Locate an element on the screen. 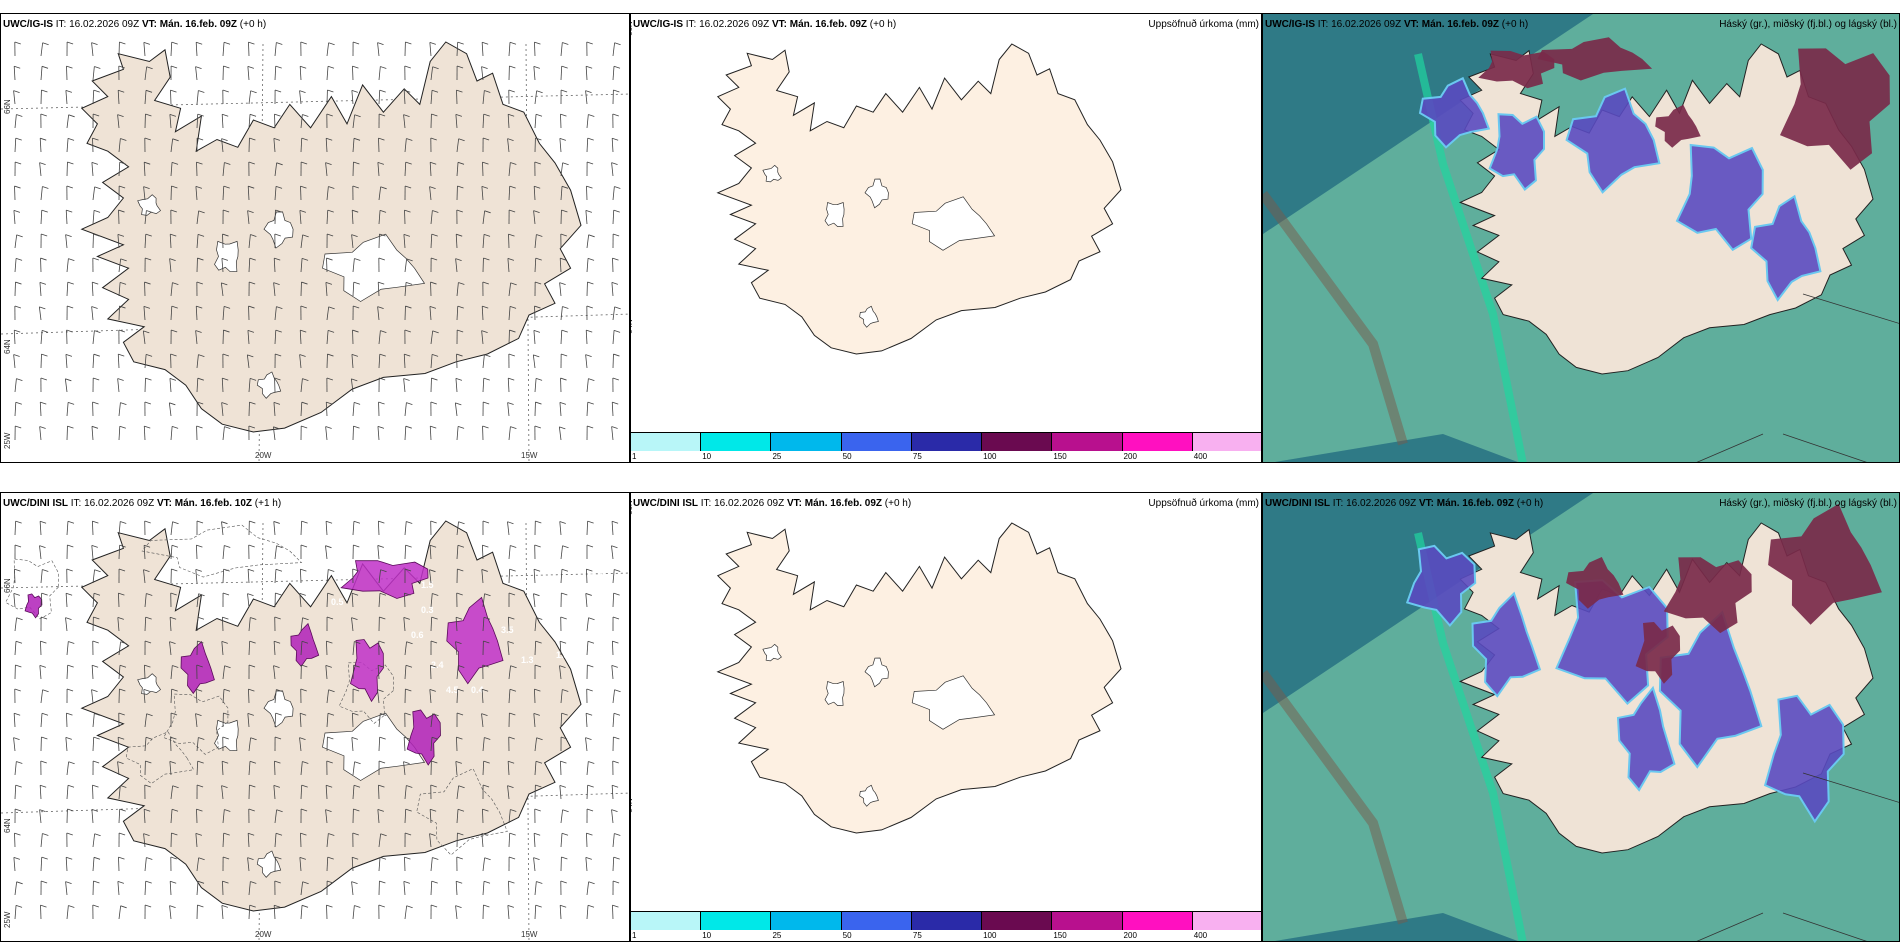  mid-cloud-area is located at coordinates (1710, 689).